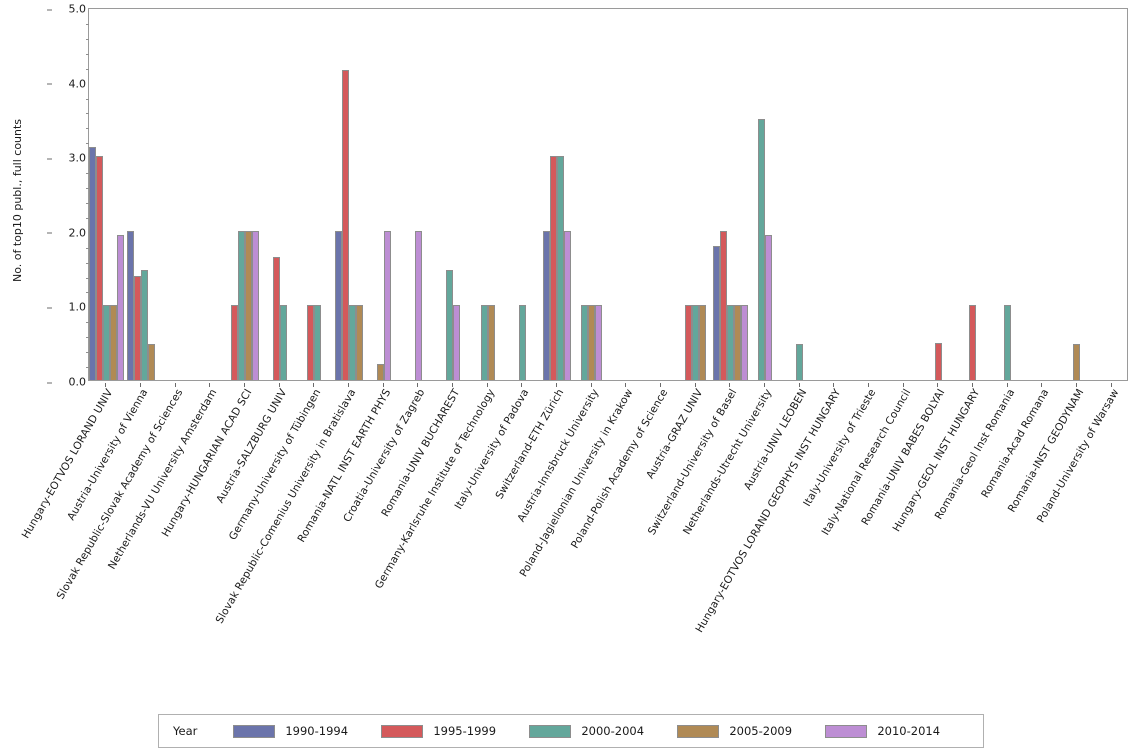 This screenshot has width=1134, height=756. What do you see at coordinates (66, 9) in the screenshot?
I see `y-tick-label: 5.0` at bounding box center [66, 9].